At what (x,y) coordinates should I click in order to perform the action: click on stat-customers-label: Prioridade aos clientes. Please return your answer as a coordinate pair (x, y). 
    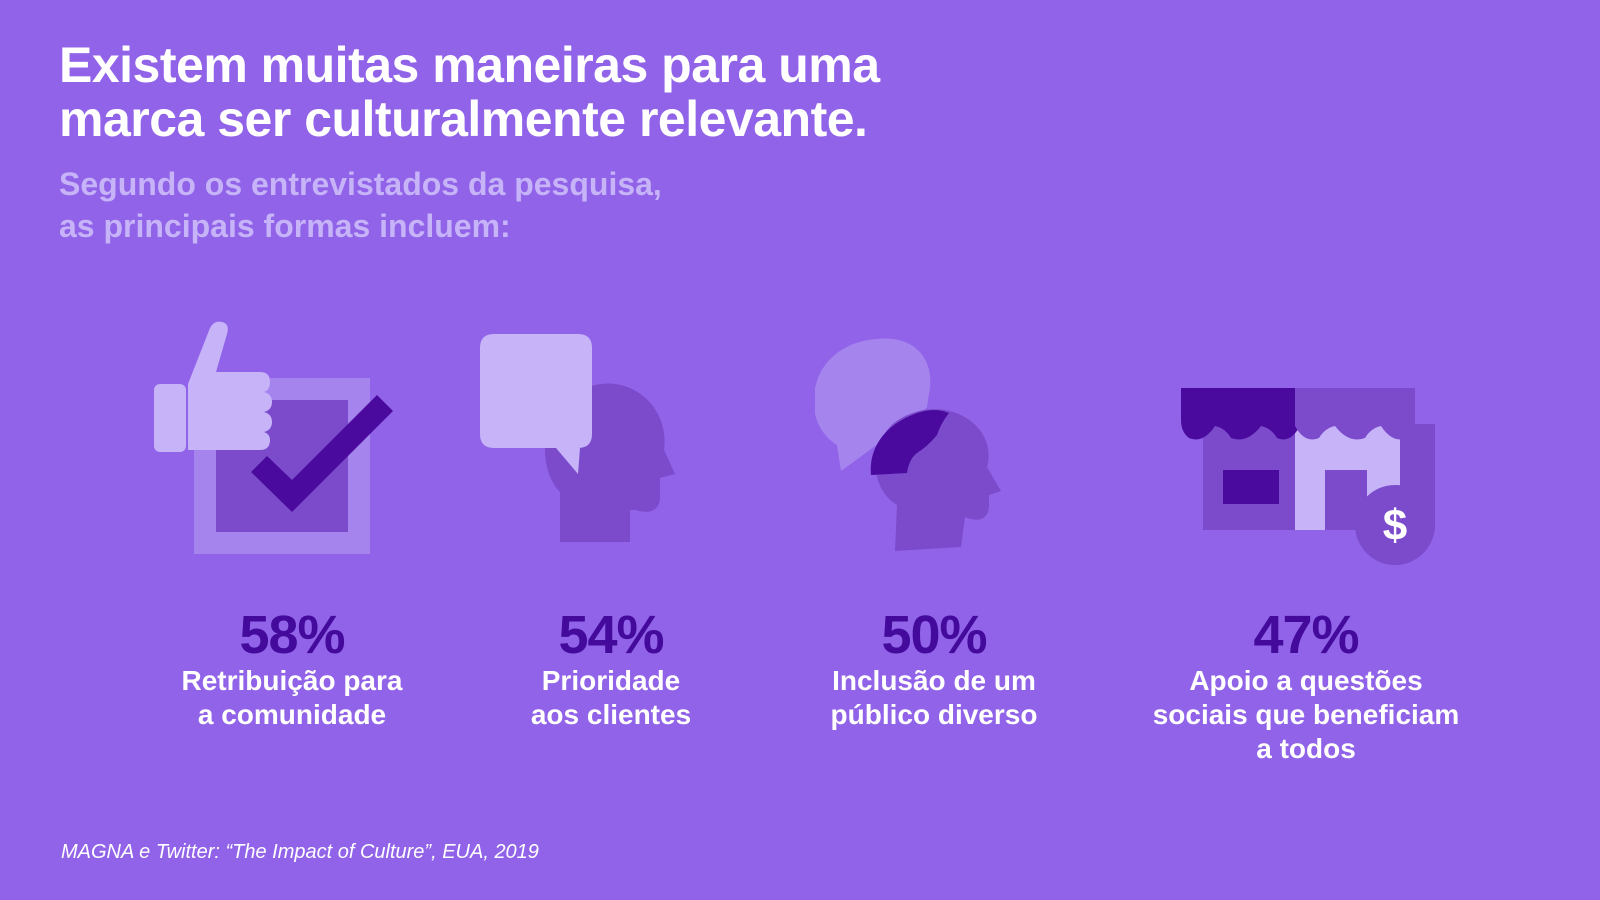
    Looking at the image, I should click on (611, 698).